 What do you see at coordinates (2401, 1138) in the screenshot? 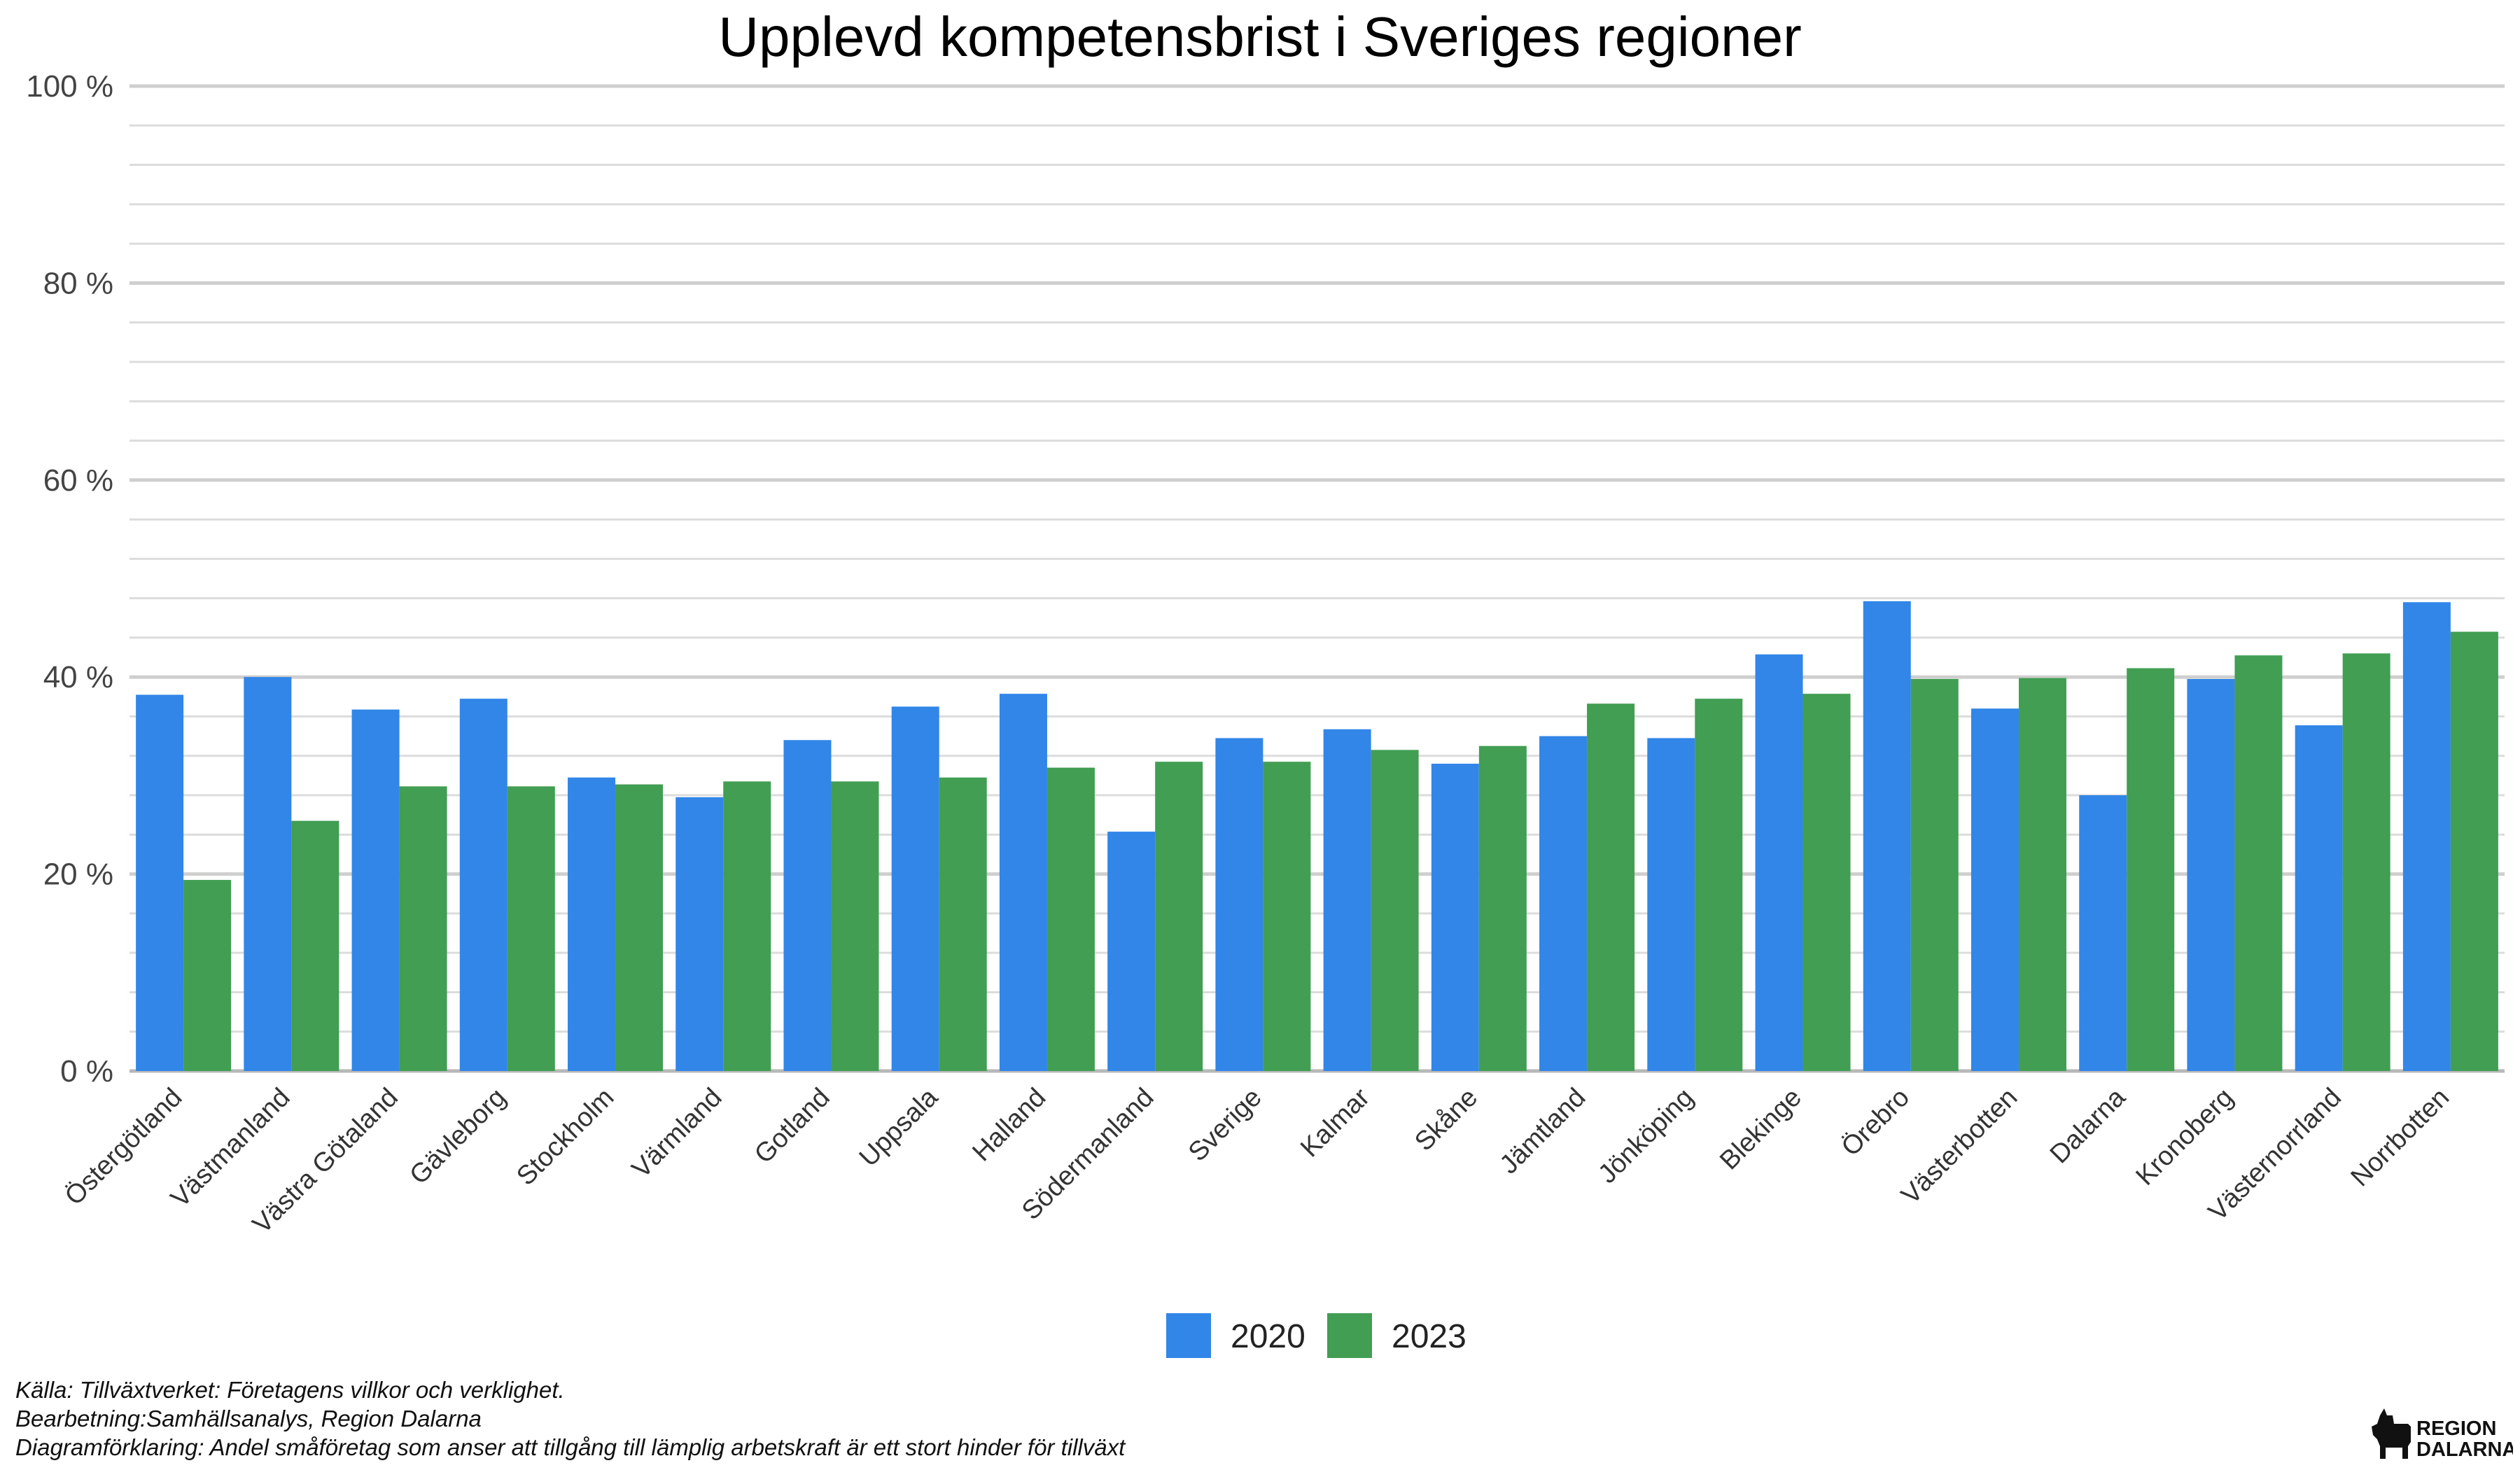
I see `x-tick-label: Norrbotten` at bounding box center [2401, 1138].